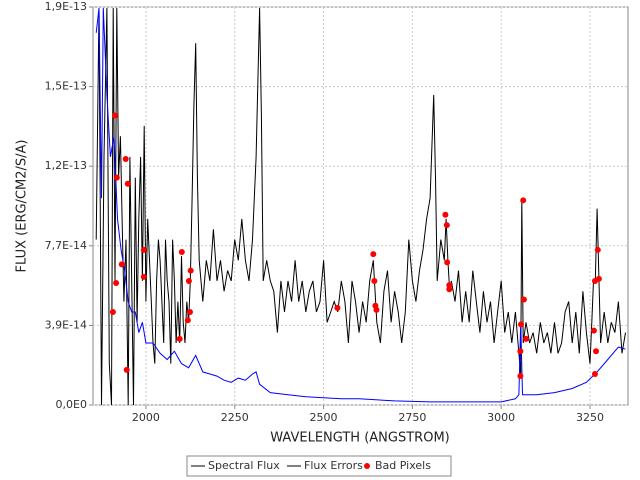  Describe the element at coordinates (66, 86) in the screenshot. I see `y-tick-label: 1,5E-13` at that location.